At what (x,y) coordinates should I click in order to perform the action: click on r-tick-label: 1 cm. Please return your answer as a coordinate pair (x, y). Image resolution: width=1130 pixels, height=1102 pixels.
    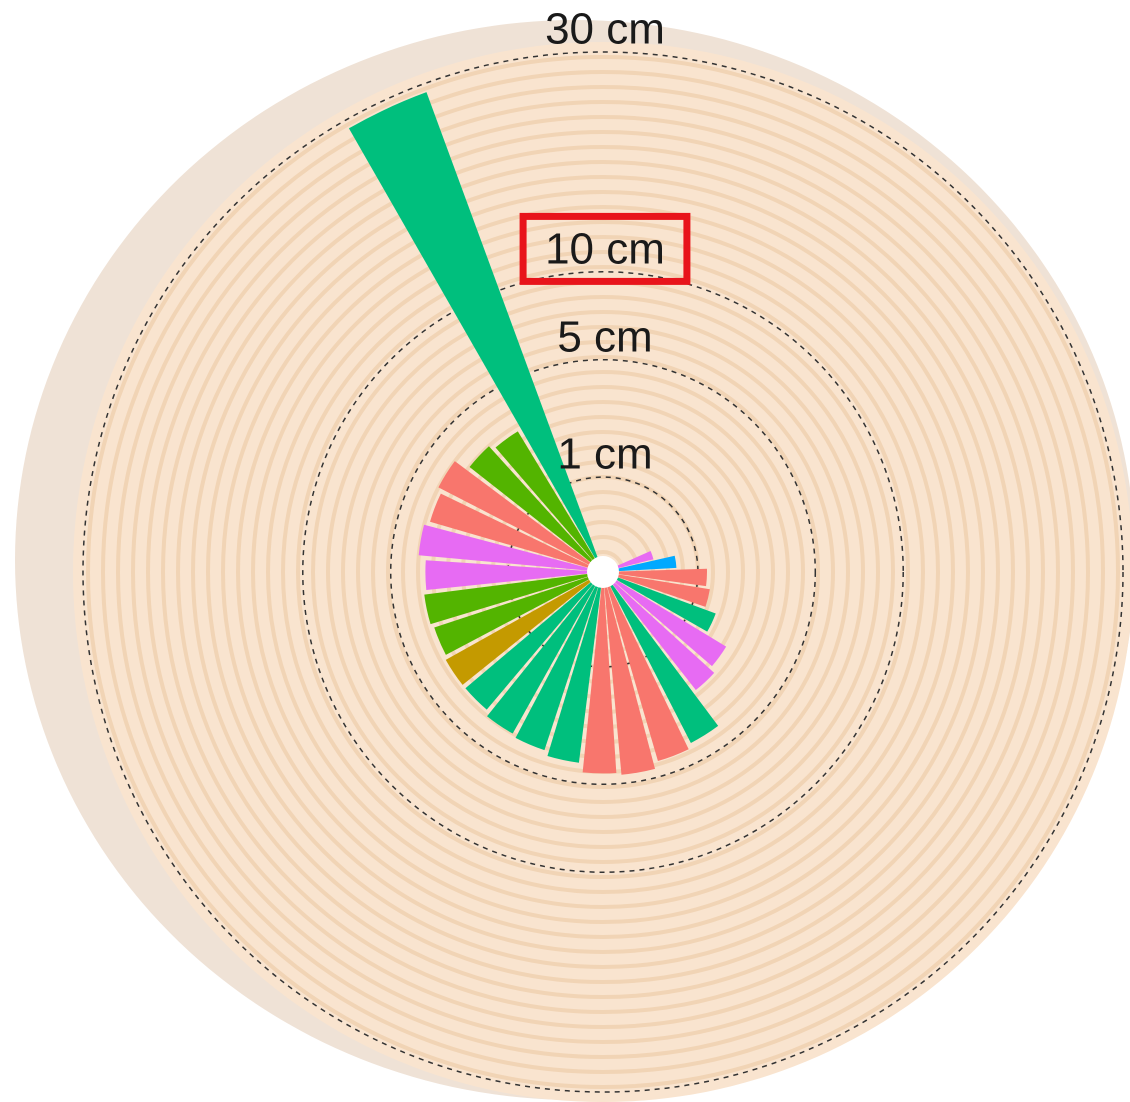
    Looking at the image, I should click on (604, 454).